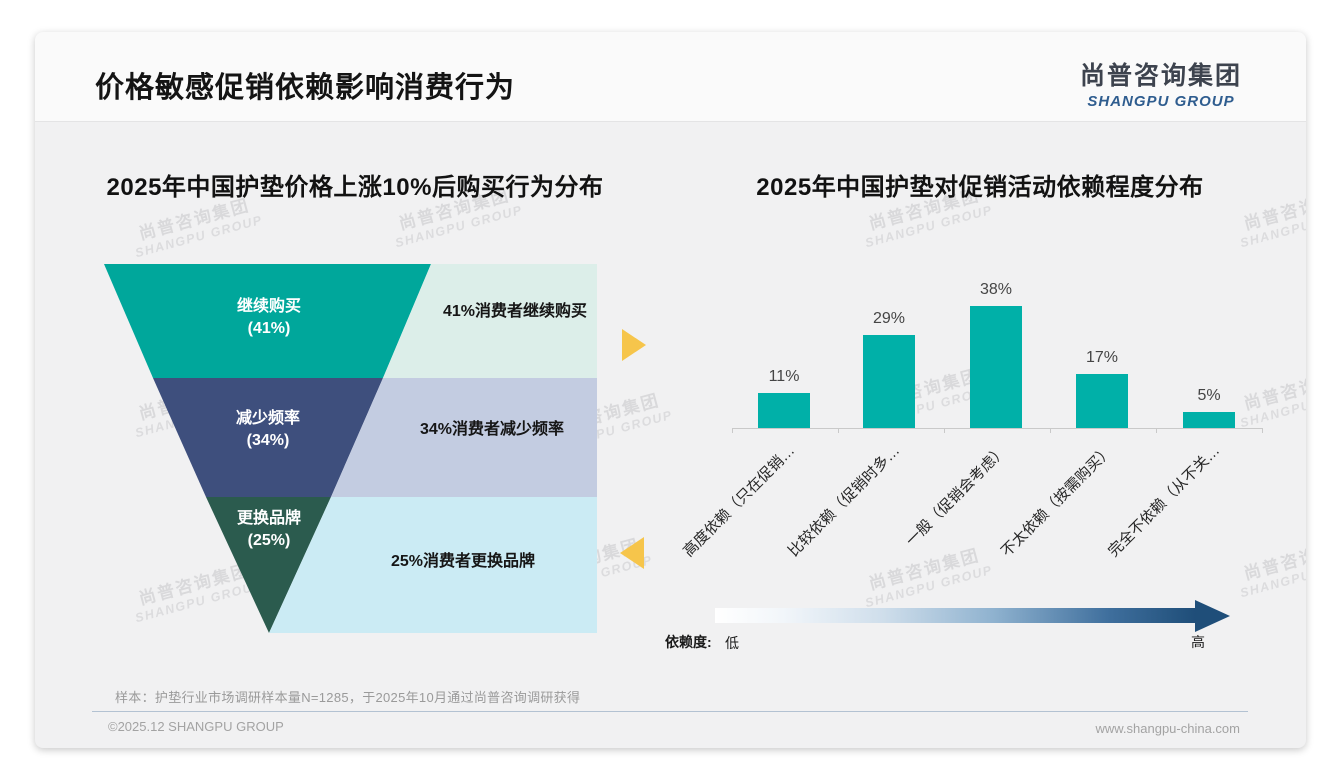 The width and height of the screenshot is (1340, 780). Describe the element at coordinates (1160, 76) in the screenshot. I see `logo-chinese-name: 尚普咨询集团` at that location.